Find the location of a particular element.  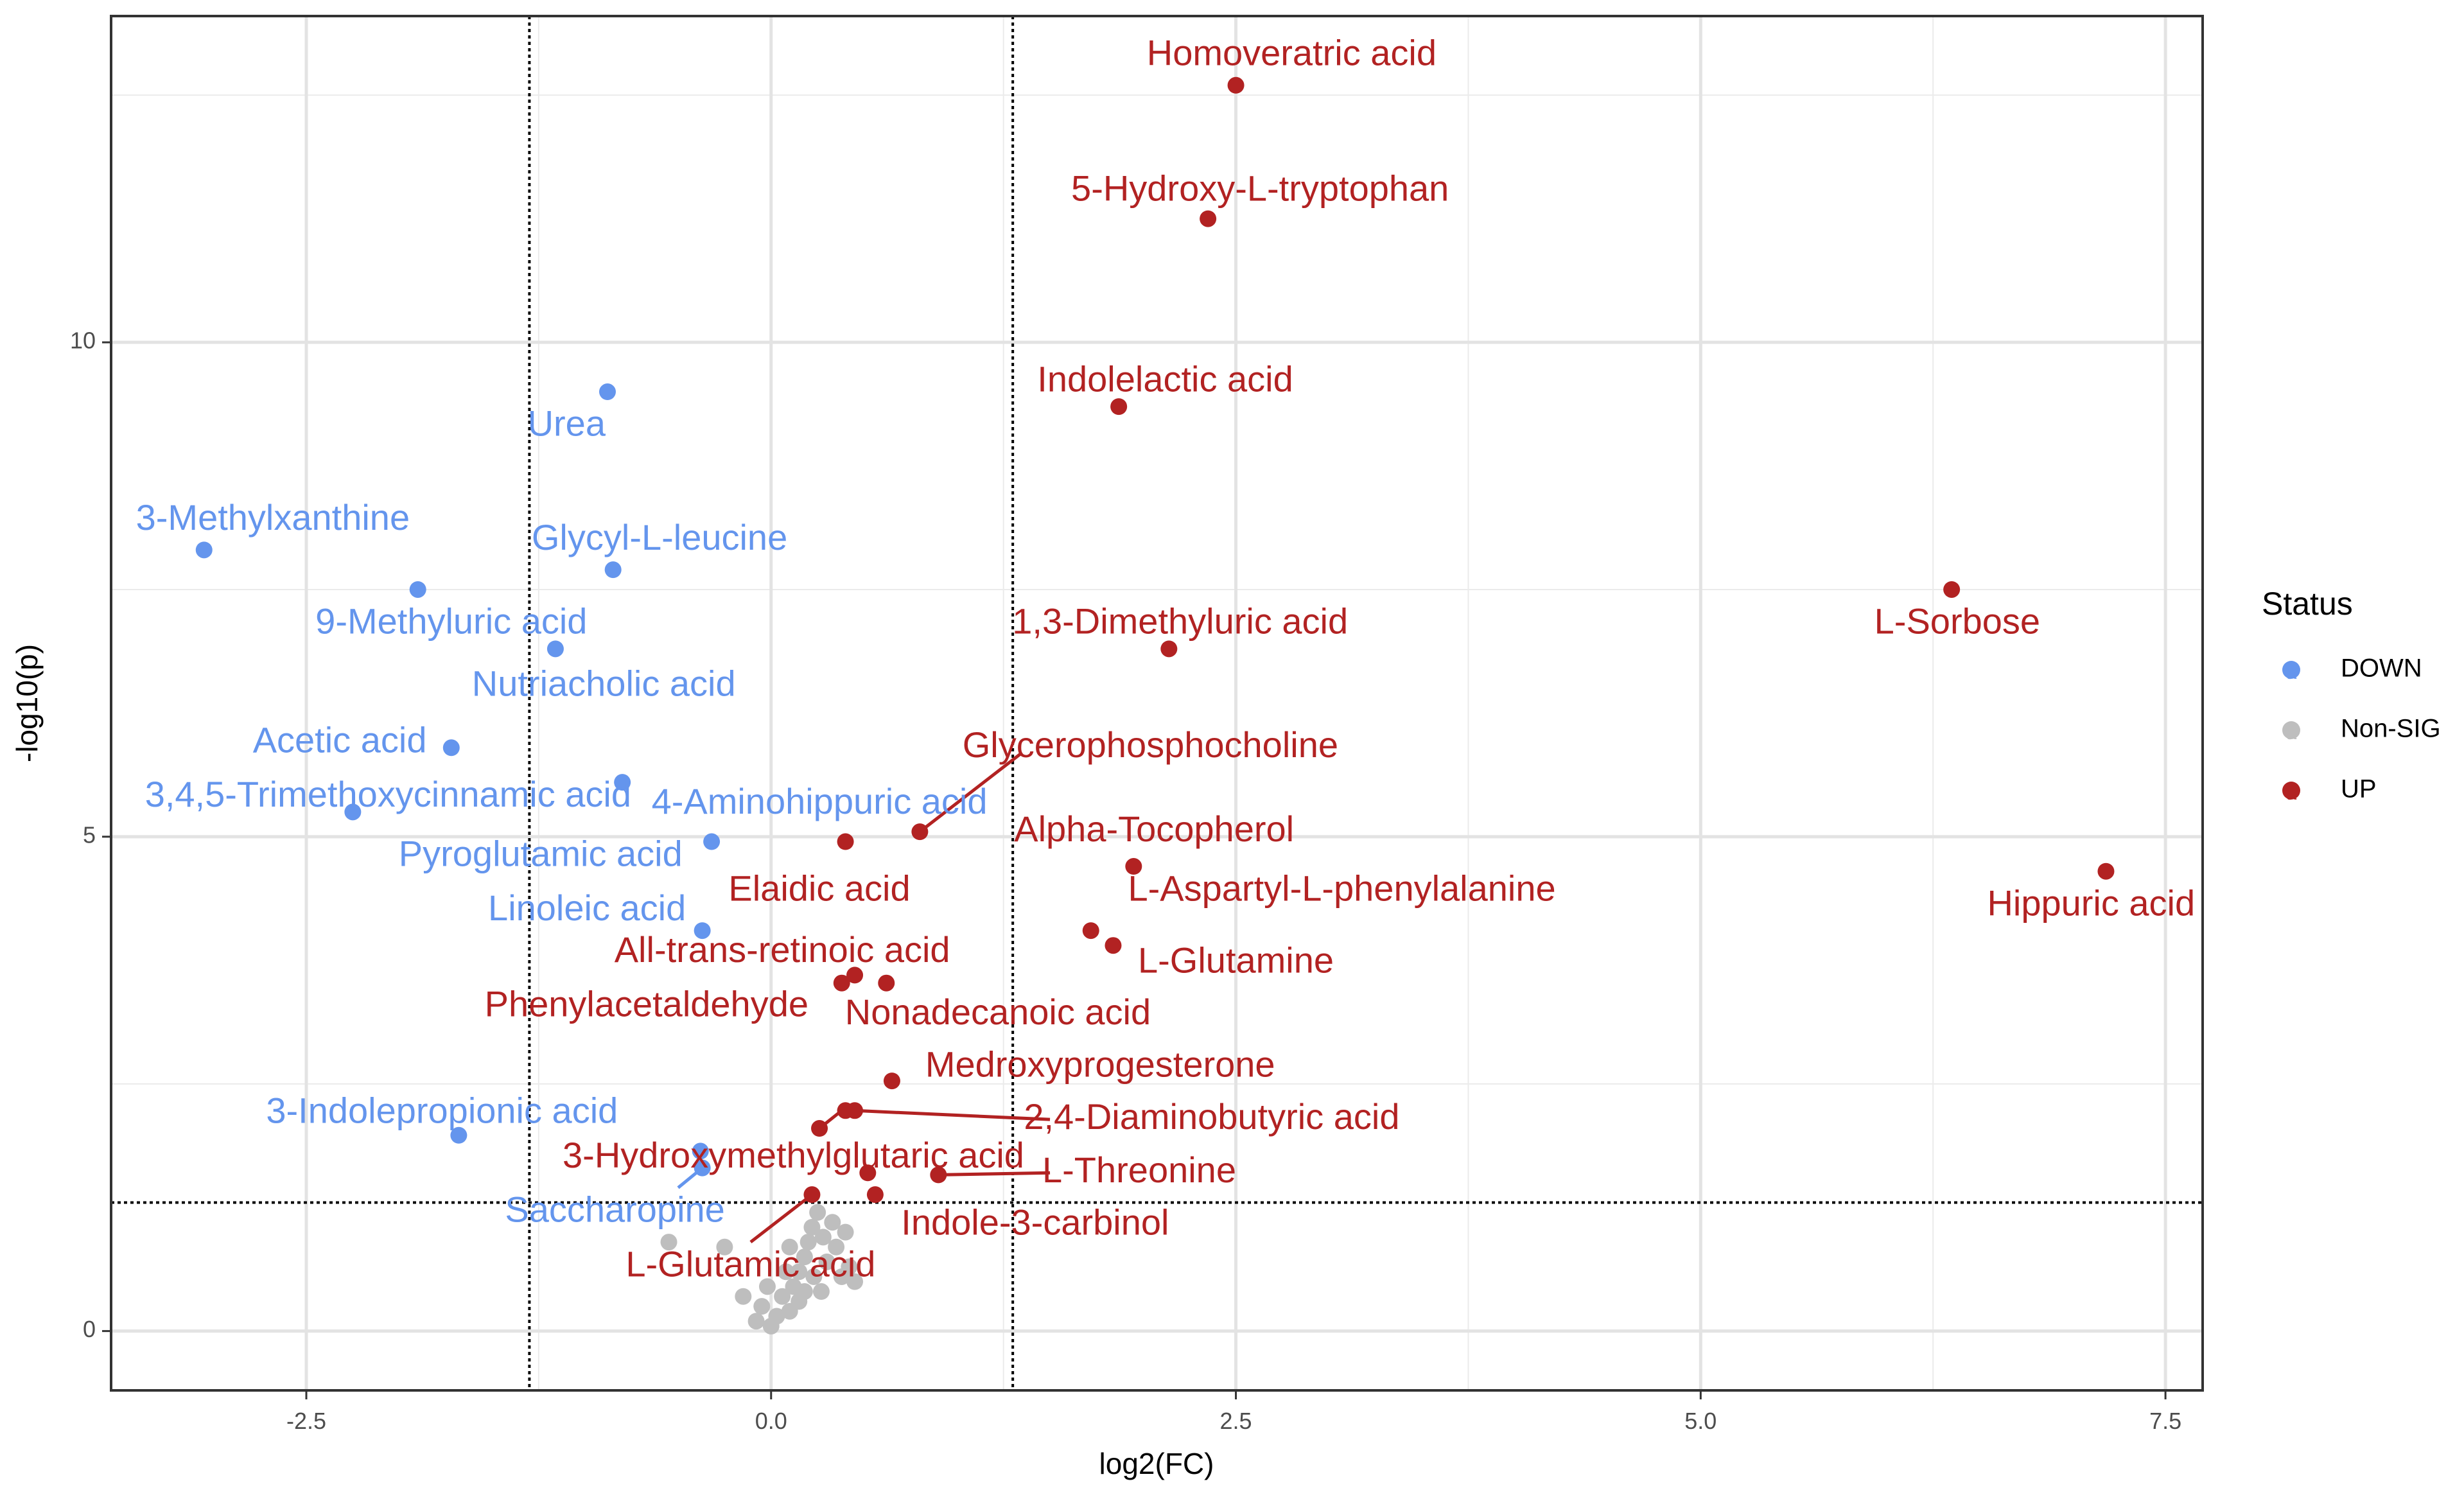

point-label: L-Threonine is located at coordinates (1139, 1170).